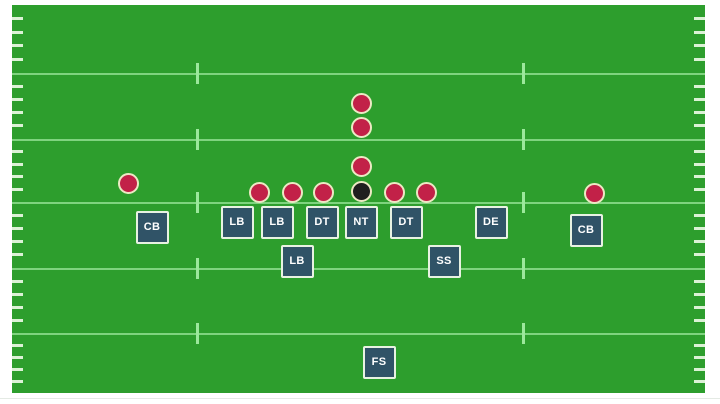 Image resolution: width=720 pixels, height=404 pixels. I want to click on image-frame-line, so click(360, 398).